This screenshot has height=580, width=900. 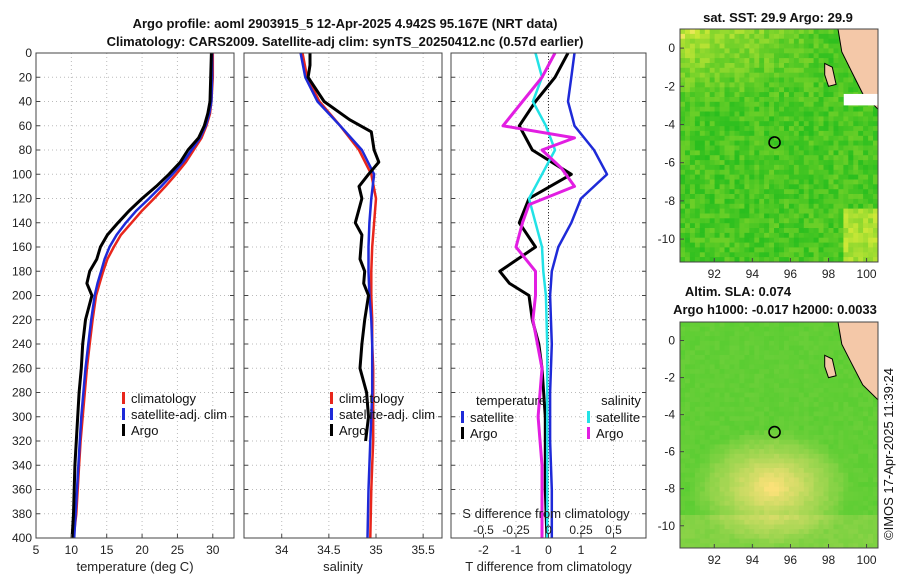 What do you see at coordinates (715, 274) in the screenshot?
I see `lon-tick-label: 92` at bounding box center [715, 274].